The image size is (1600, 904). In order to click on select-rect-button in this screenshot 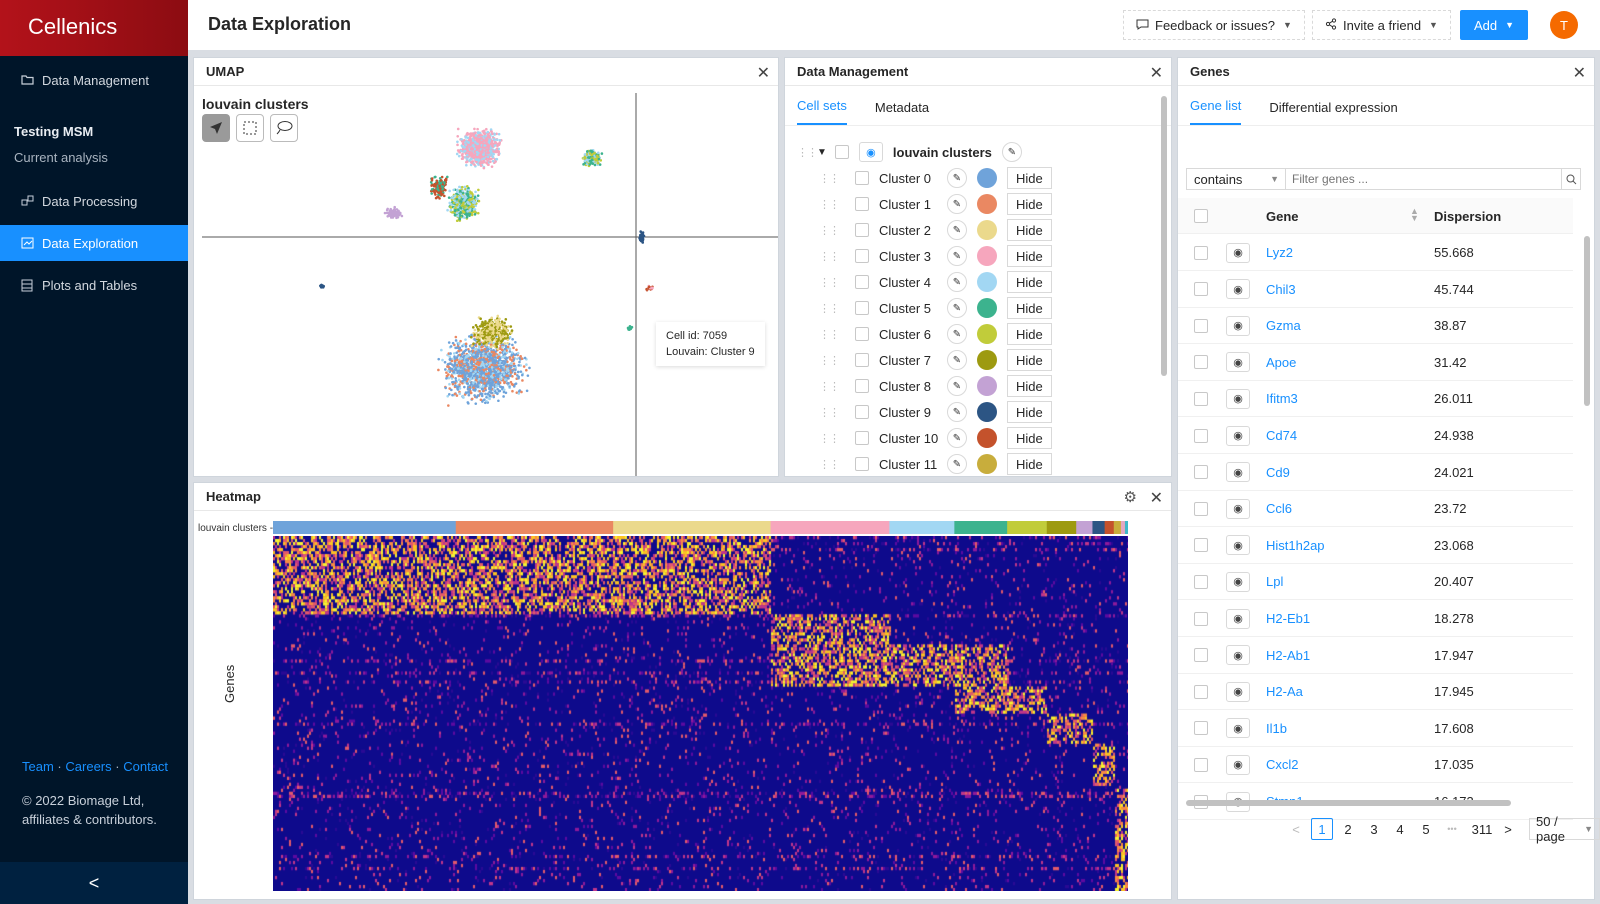, I will do `click(250, 128)`.